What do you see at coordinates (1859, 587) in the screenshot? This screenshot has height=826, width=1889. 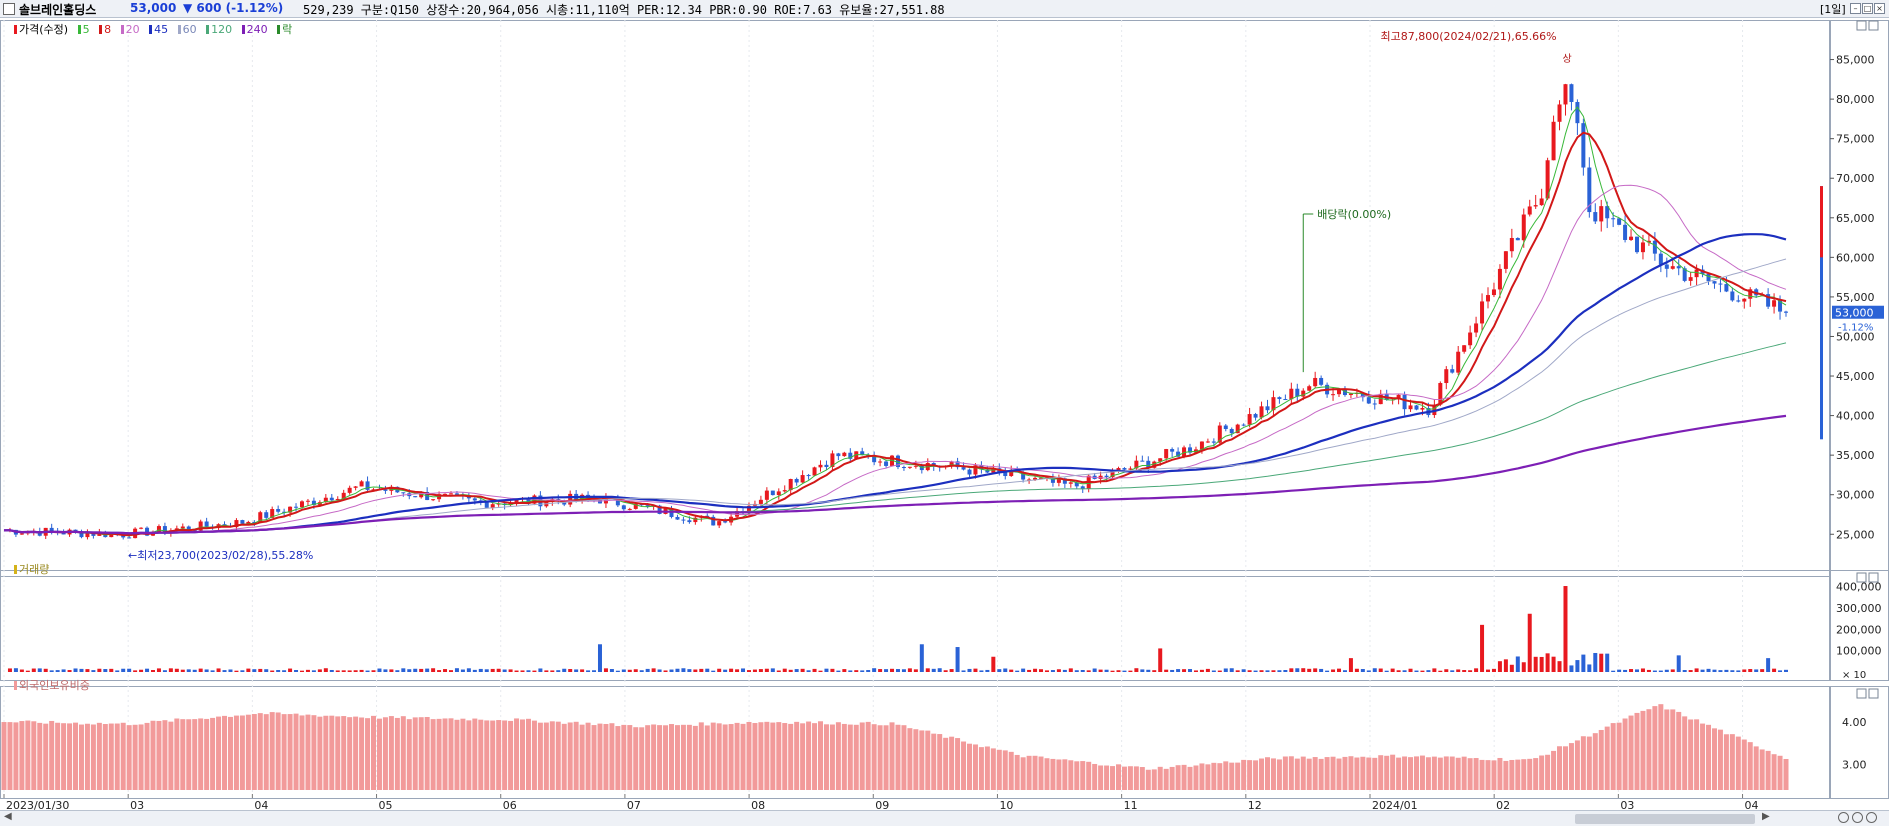 I see `volume-tick-label: 400,000` at bounding box center [1859, 587].